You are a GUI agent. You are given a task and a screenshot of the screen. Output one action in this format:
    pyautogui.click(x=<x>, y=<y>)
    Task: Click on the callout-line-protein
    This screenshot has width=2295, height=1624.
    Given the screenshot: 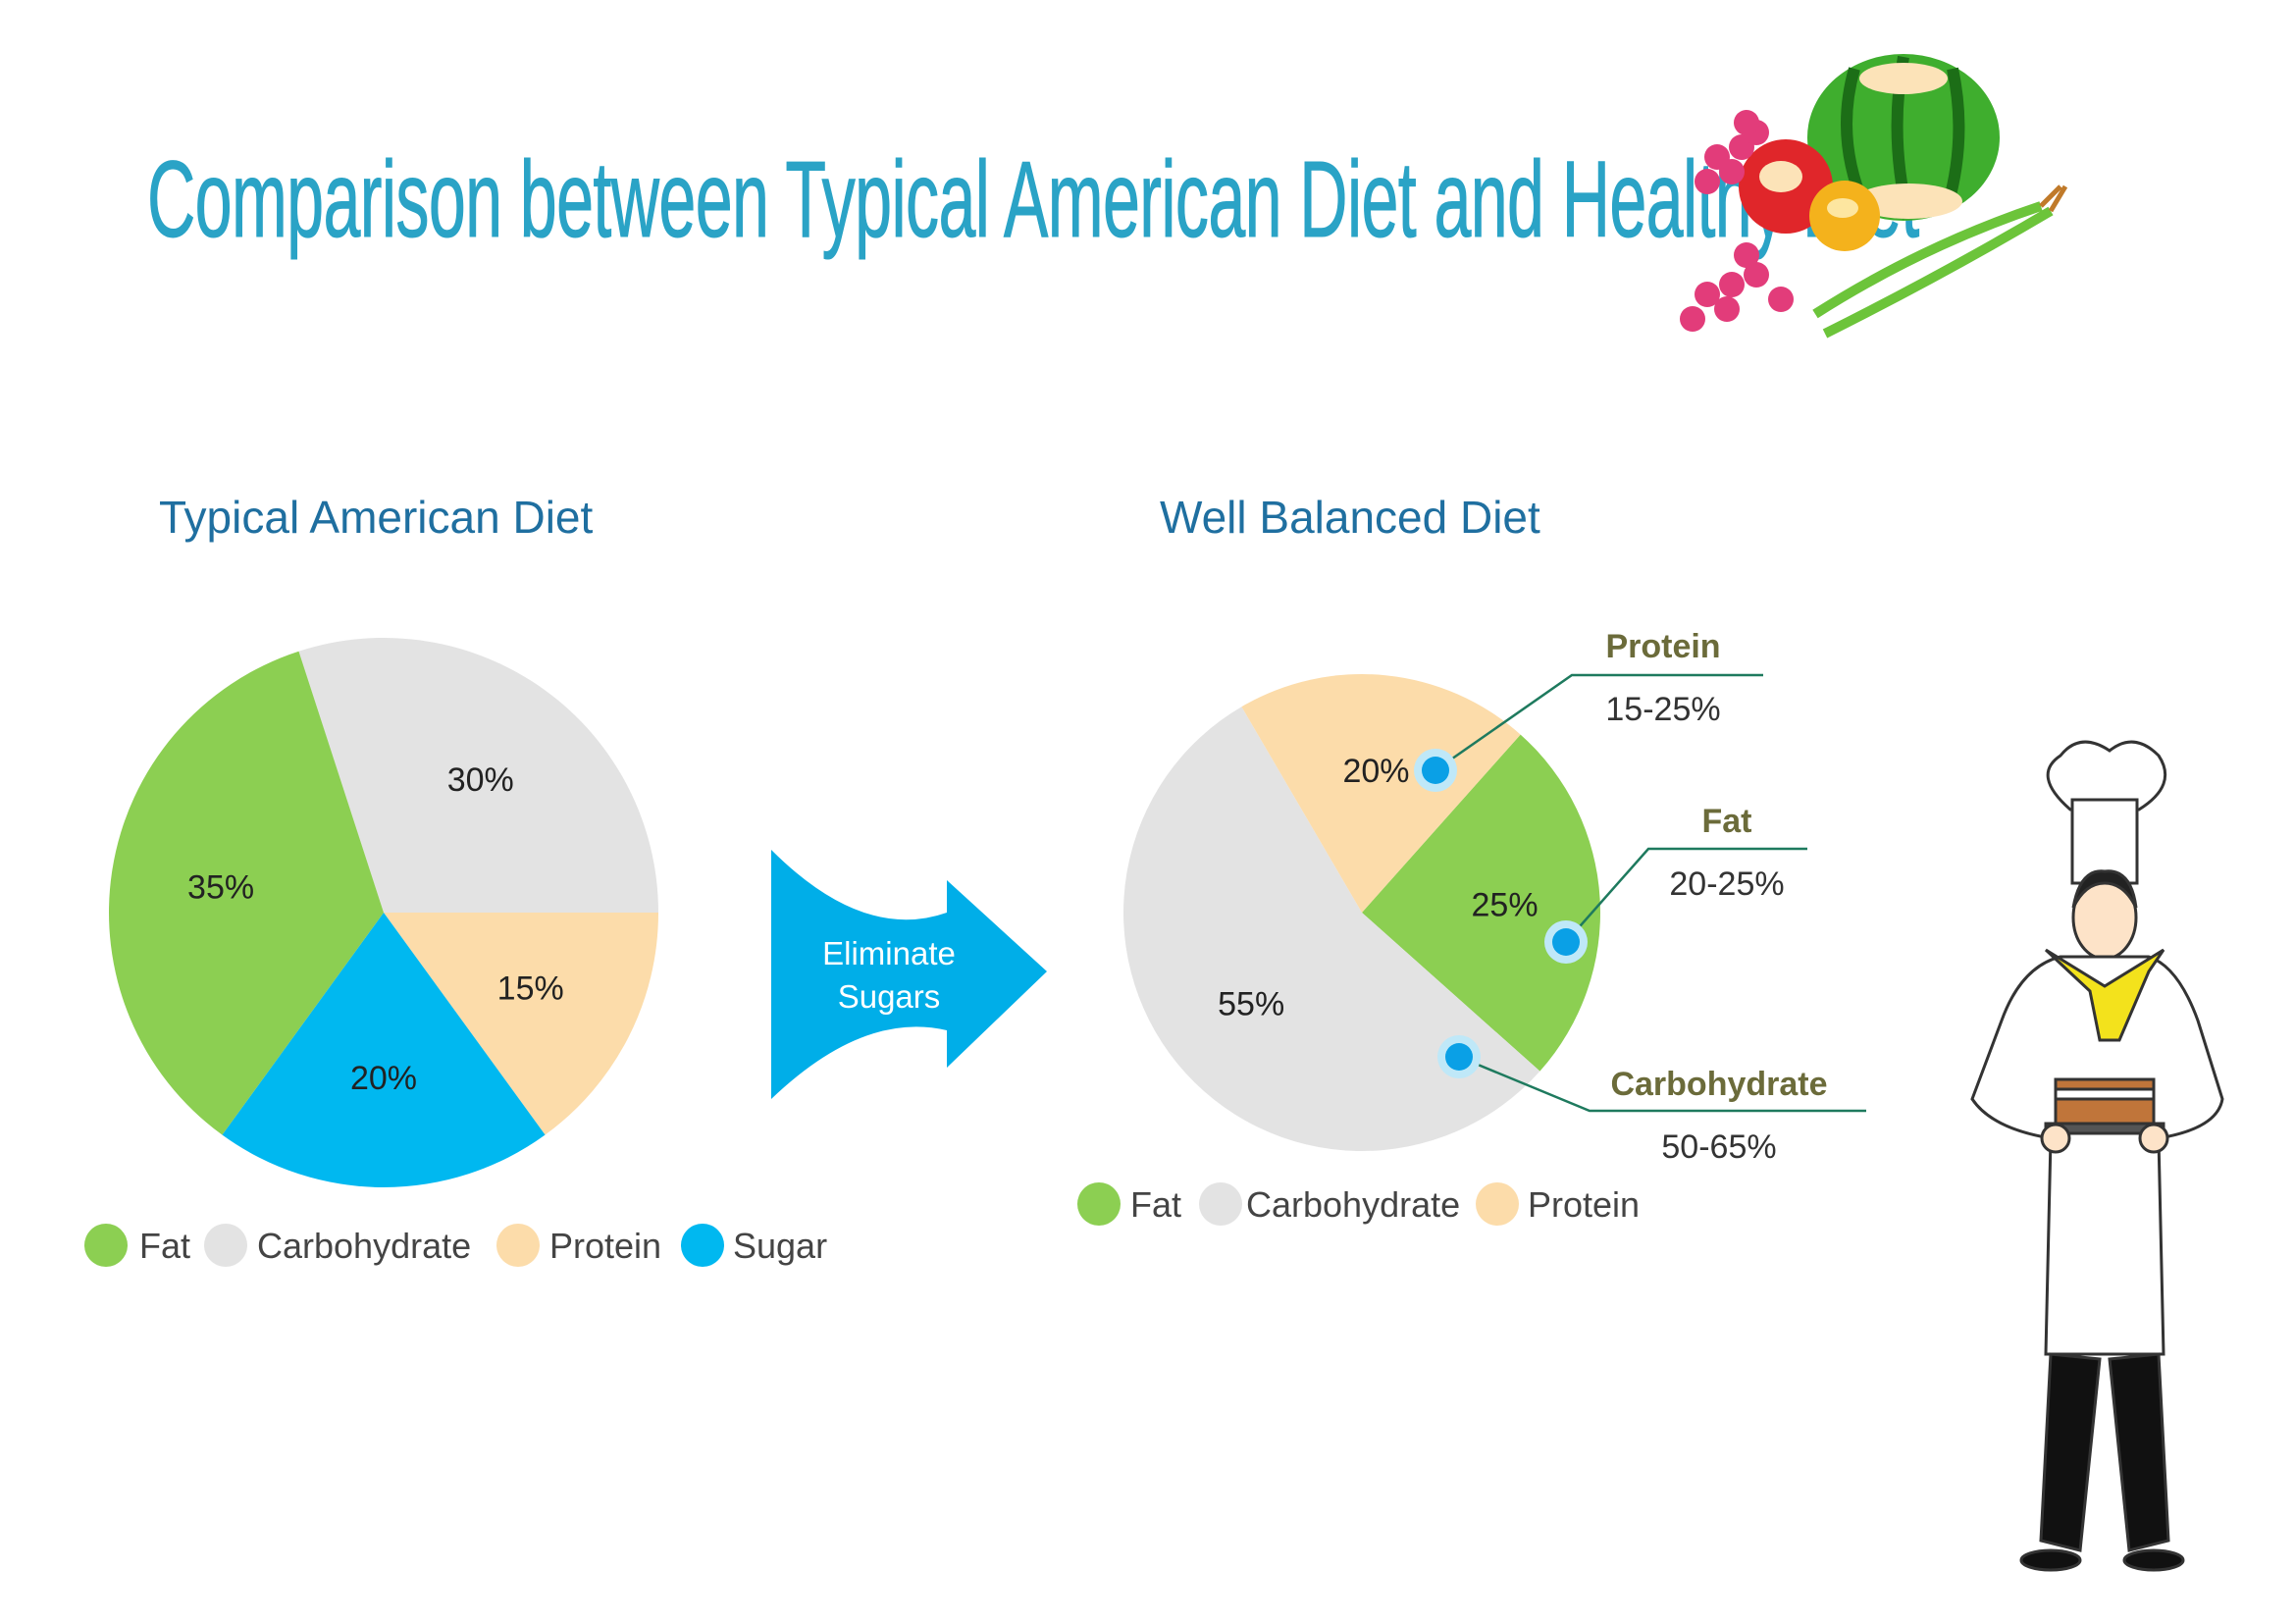 What is the action you would take?
    pyautogui.click(x=1599, y=722)
    